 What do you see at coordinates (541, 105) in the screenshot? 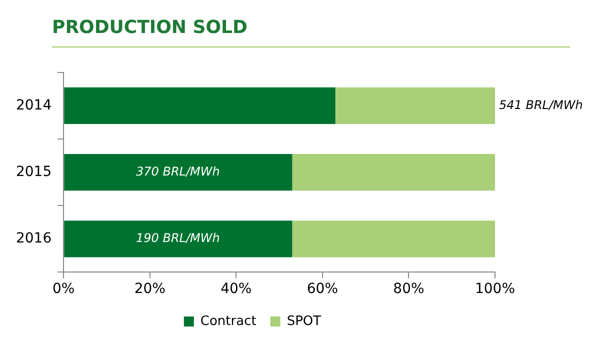
I see `text: 541 BRL/MWh` at bounding box center [541, 105].